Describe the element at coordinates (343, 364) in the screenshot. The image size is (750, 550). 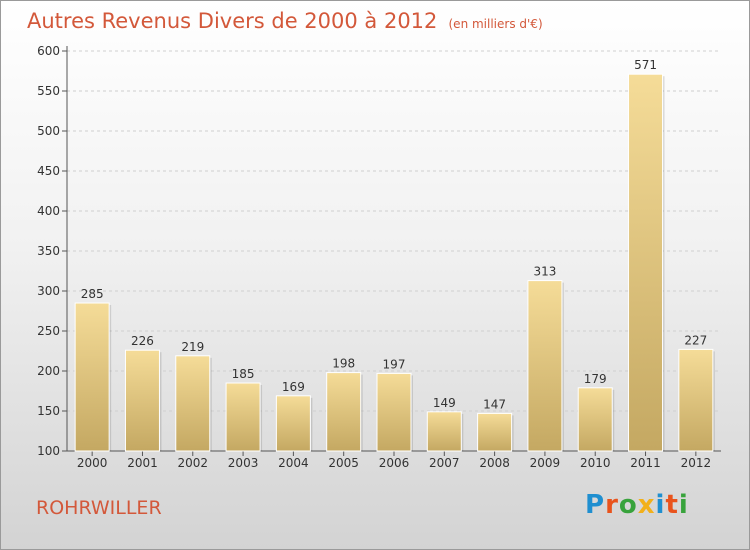
I see `data-label: 198` at that location.